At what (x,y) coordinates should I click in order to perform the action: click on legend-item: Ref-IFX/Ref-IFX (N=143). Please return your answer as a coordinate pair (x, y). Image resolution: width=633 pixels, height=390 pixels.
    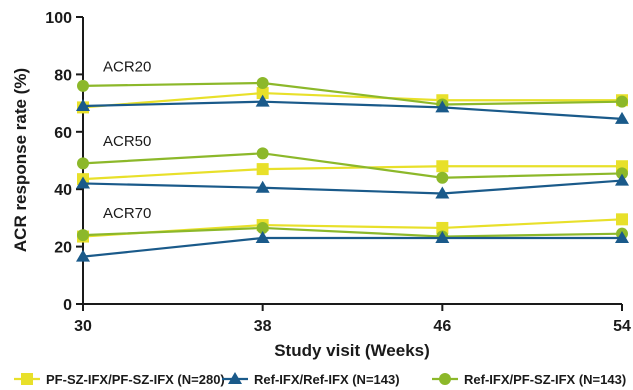
    Looking at the image, I should click on (311, 379).